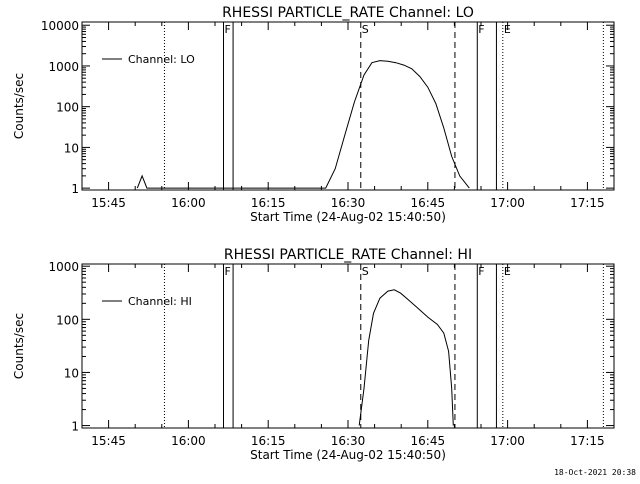  I want to click on y-tick-label: 10000, so click(60, 26).